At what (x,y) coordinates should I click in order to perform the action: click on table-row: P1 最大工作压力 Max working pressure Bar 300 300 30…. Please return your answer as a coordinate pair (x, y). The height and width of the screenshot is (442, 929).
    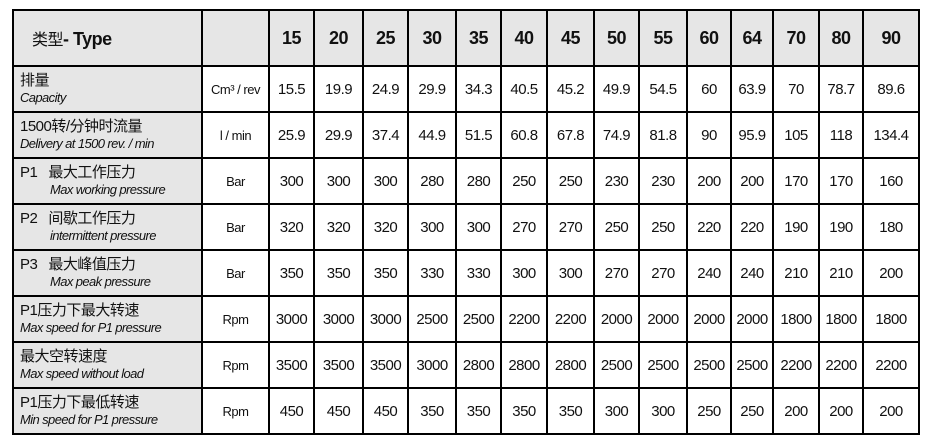
    Looking at the image, I should click on (466, 181).